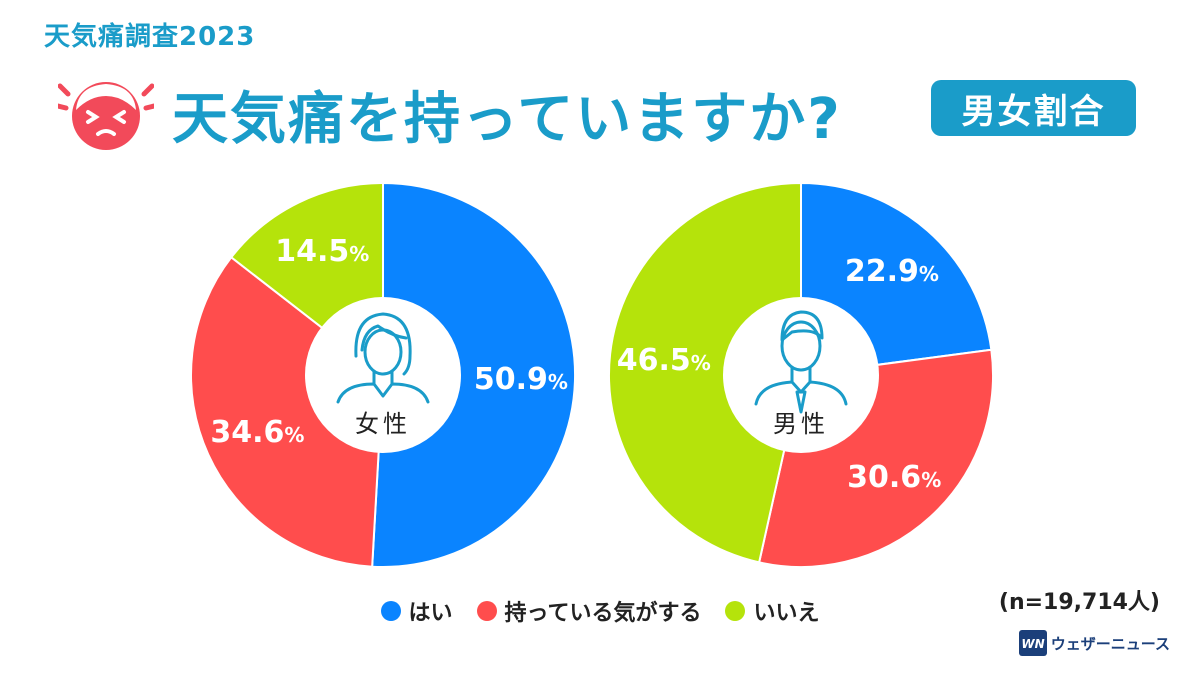 The width and height of the screenshot is (1200, 675). I want to click on legend-item-feel: 持っている気がする, so click(589, 611).